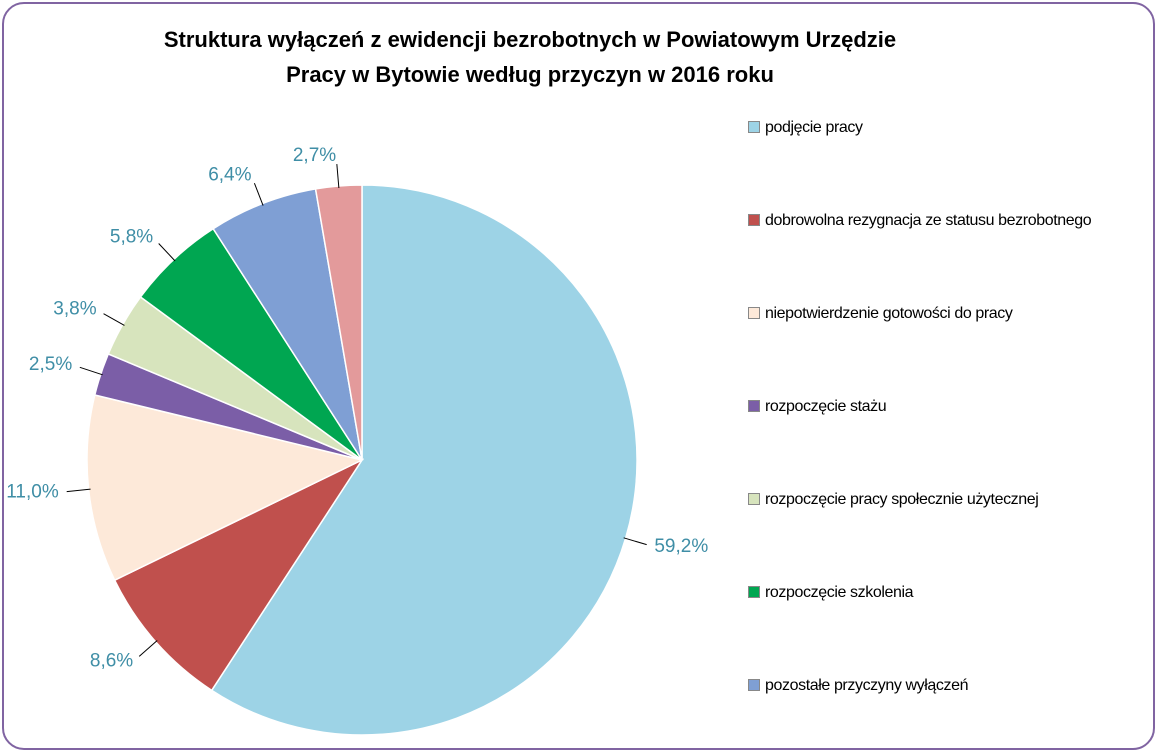  What do you see at coordinates (921, 592) in the screenshot?
I see `legend-item: rozpoczęcie szkolenia` at bounding box center [921, 592].